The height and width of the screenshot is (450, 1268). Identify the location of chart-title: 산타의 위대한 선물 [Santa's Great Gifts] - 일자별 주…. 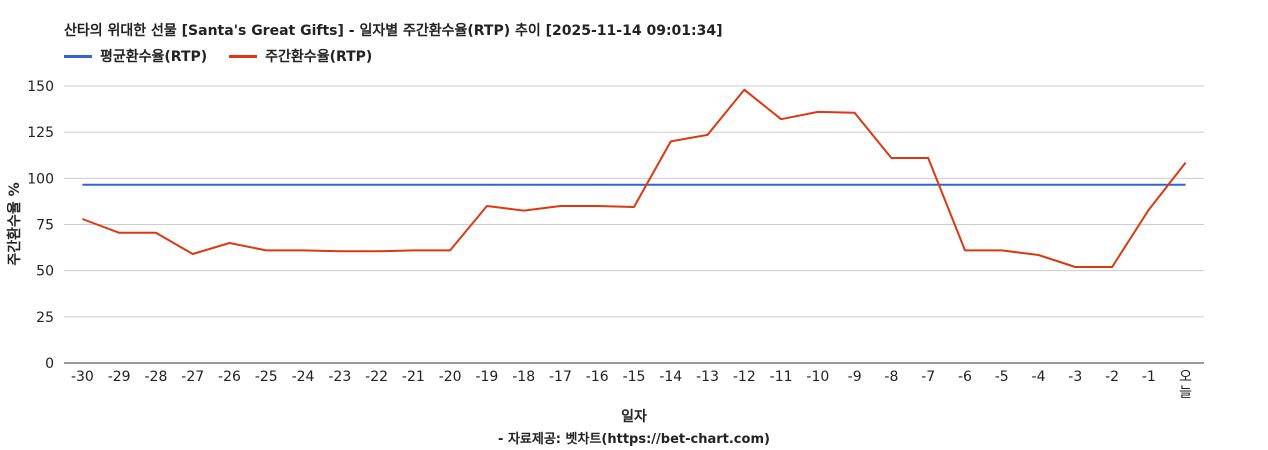
(393, 31).